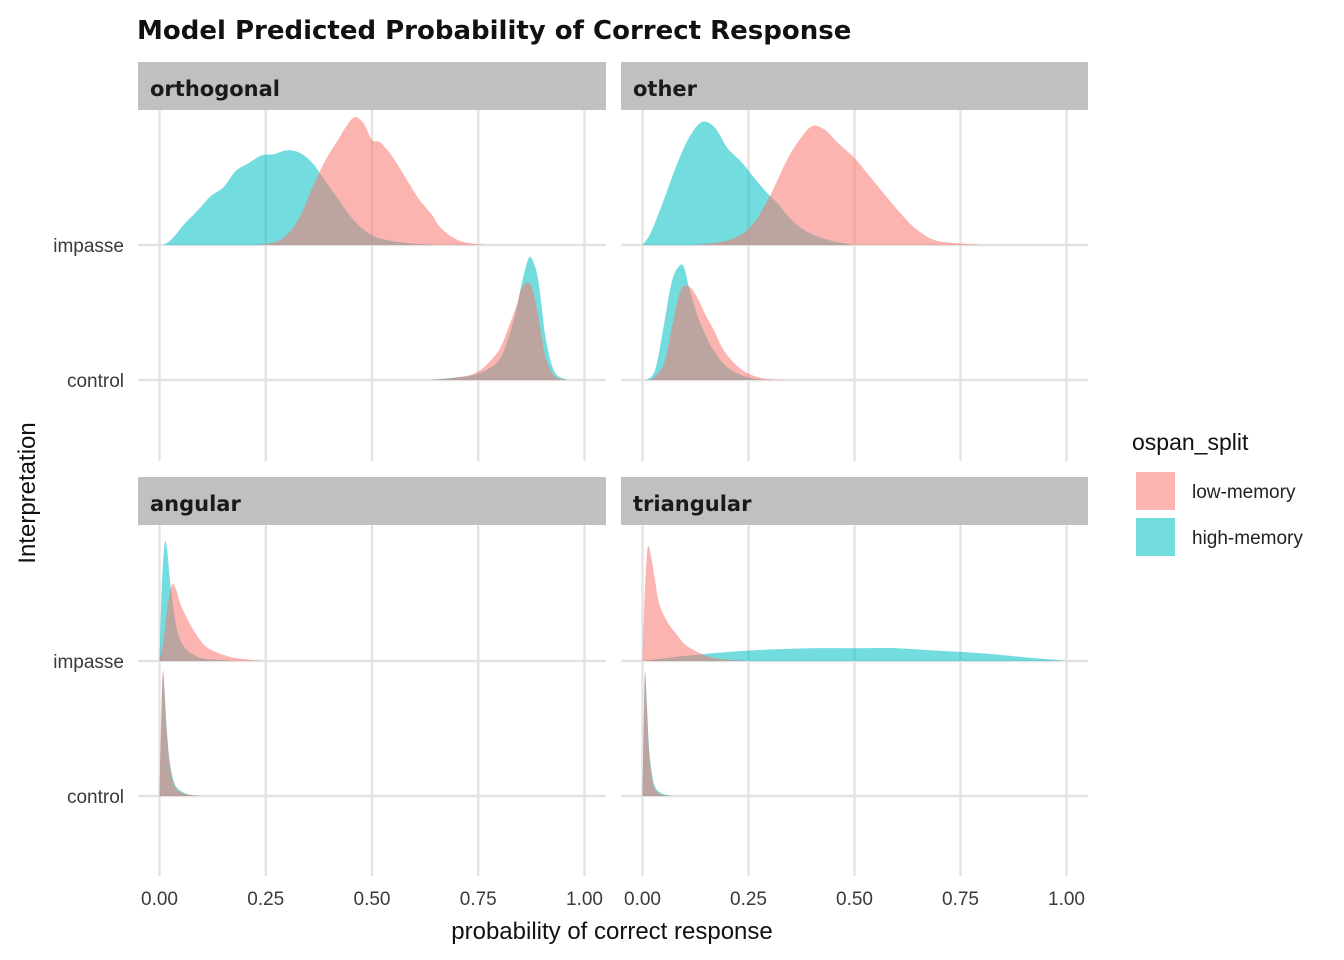  I want to click on panel-other: other, so click(854, 261).